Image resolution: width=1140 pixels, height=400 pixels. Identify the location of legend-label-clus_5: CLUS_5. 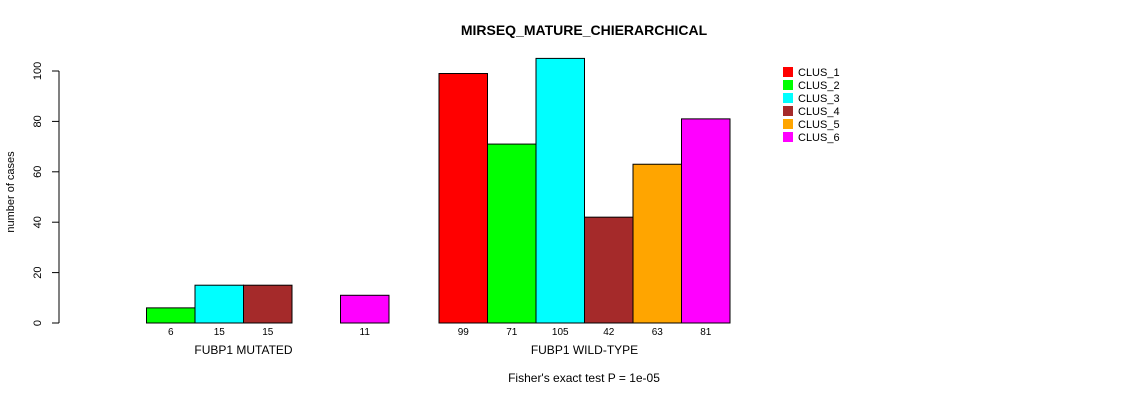
(819, 125).